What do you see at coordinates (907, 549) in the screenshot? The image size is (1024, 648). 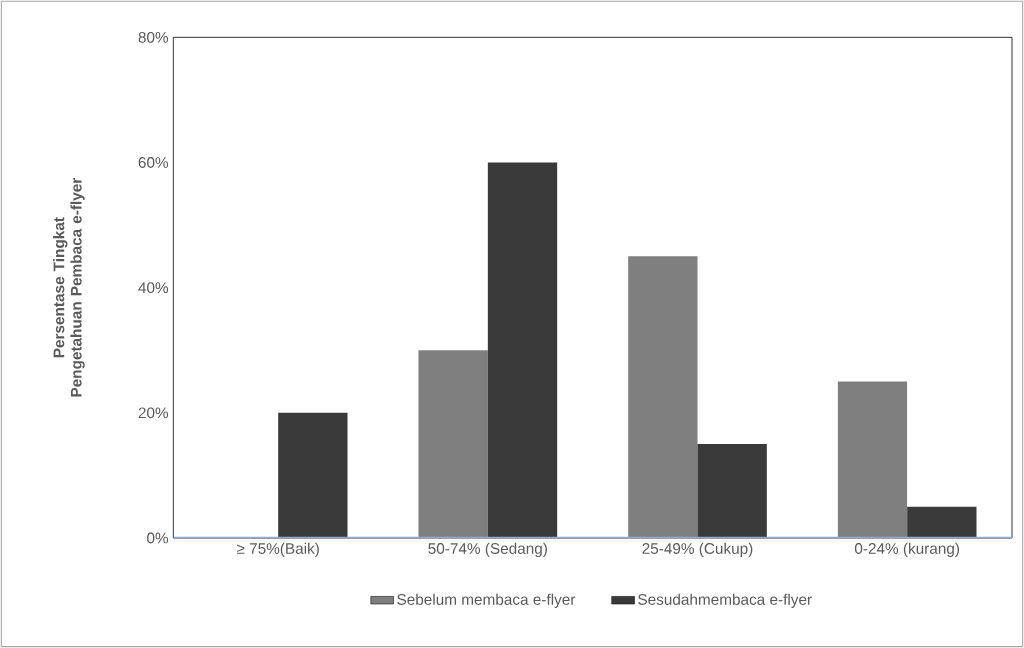 I see `x-tick-label: 0-24% (kurang)` at bounding box center [907, 549].